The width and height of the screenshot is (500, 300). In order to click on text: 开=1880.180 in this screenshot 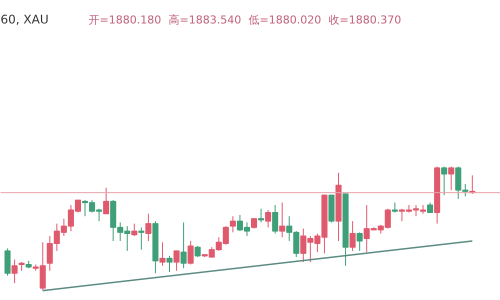, I will do `click(125, 20)`.